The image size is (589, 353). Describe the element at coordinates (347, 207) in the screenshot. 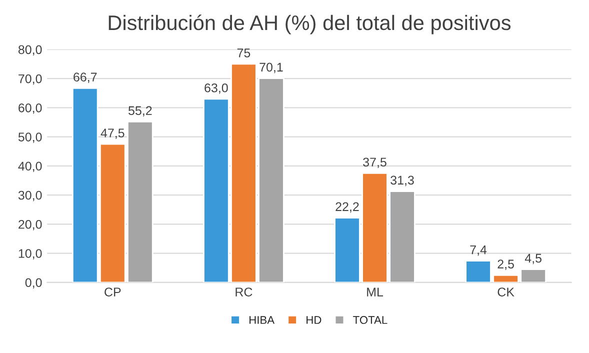

I see `data-label: 22,2` at that location.